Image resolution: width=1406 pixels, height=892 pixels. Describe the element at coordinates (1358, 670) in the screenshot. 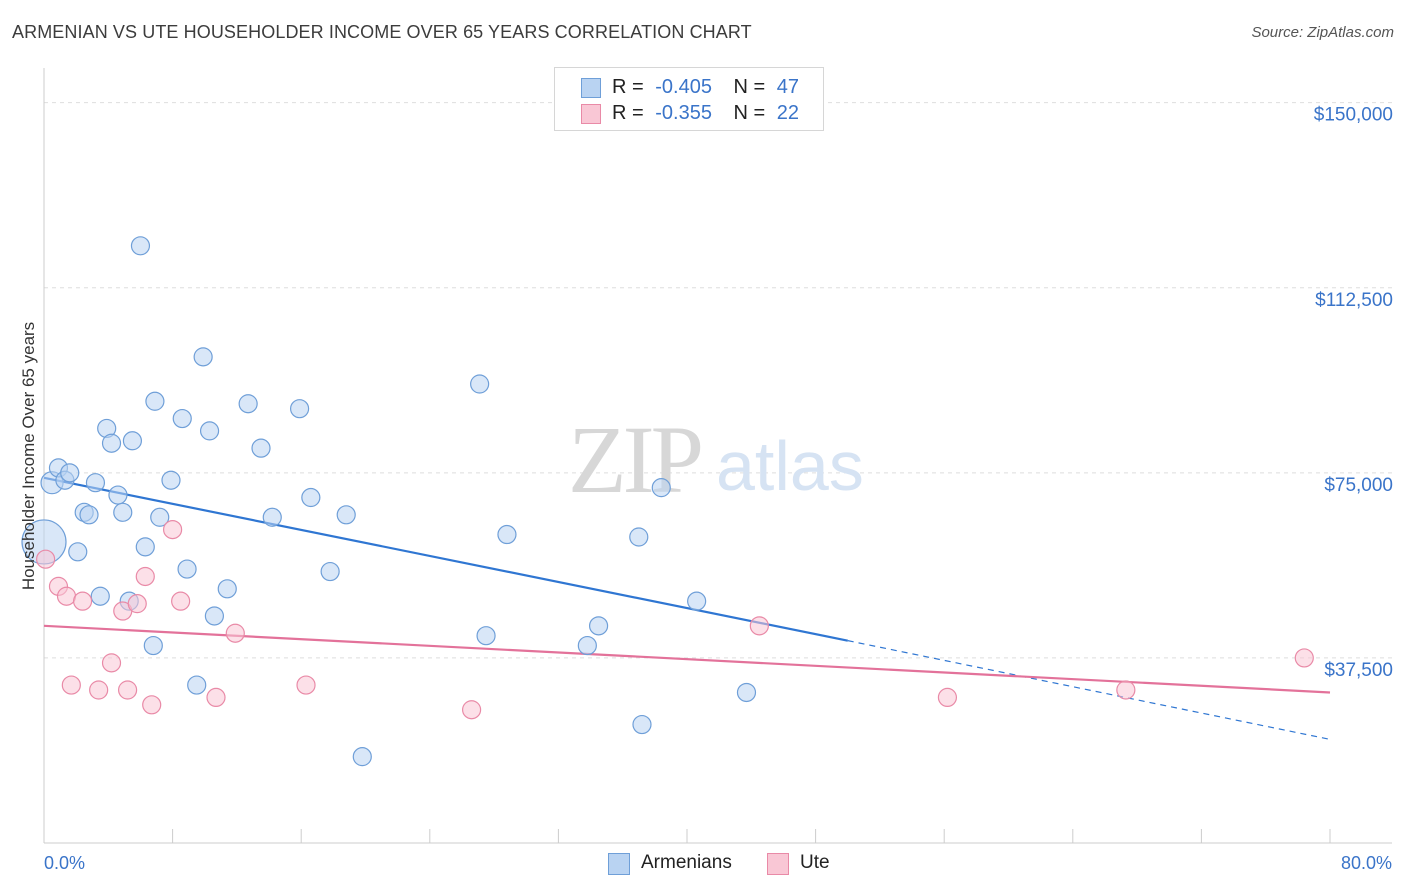

I see `y-tick-label: $37,500` at that location.